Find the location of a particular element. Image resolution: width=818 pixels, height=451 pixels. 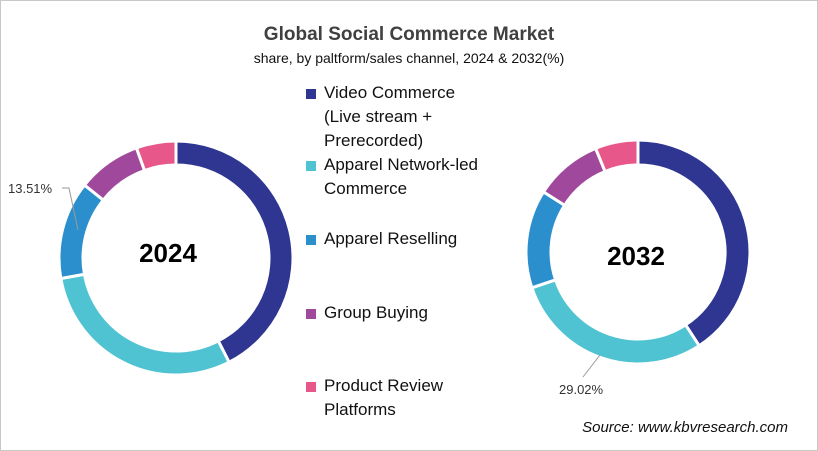

callout-label-2032: 29.02% is located at coordinates (581, 389).